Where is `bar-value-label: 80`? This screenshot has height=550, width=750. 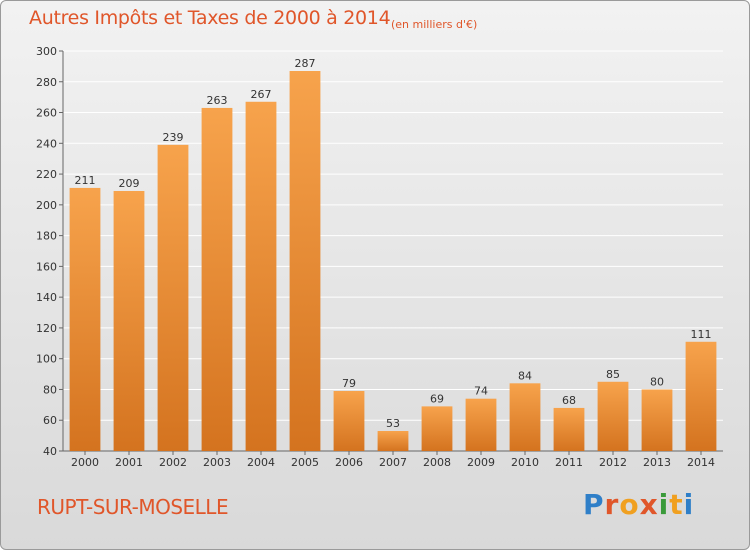 bar-value-label: 80 is located at coordinates (657, 381).